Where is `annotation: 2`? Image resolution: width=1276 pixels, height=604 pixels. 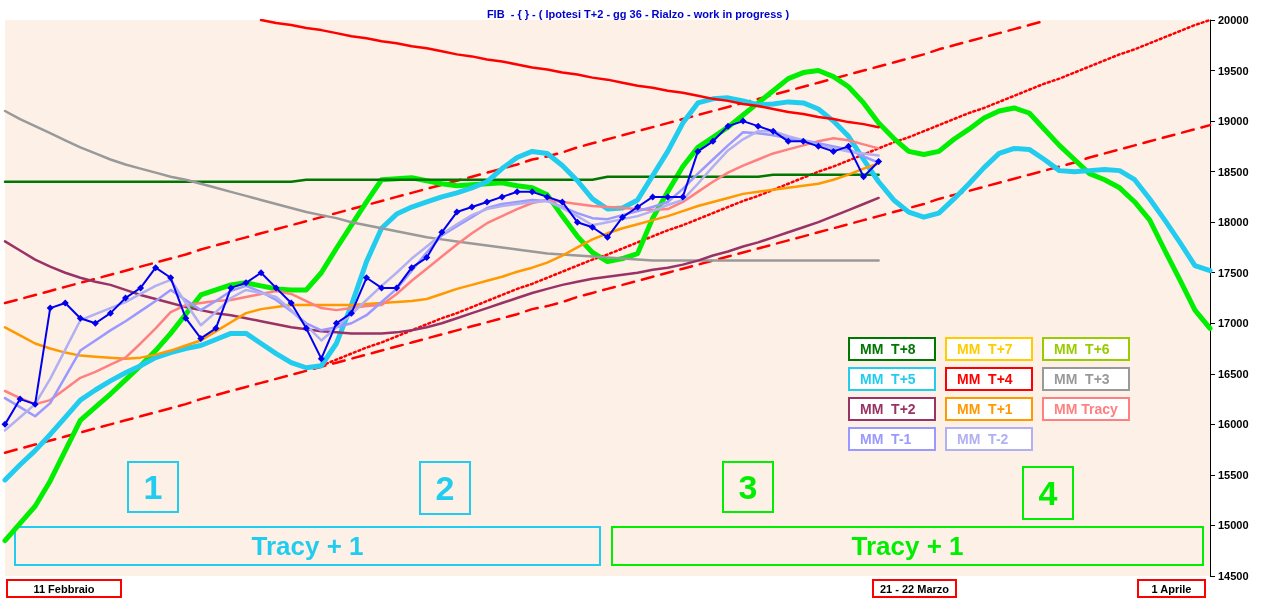 annotation: 2 is located at coordinates (445, 488).